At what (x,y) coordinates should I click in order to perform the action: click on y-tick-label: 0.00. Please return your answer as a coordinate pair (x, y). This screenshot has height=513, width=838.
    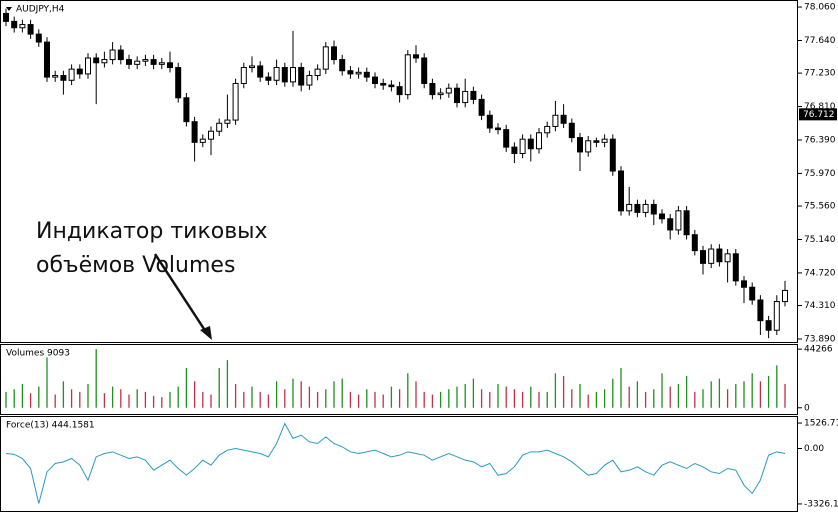
    Looking at the image, I should click on (814, 449).